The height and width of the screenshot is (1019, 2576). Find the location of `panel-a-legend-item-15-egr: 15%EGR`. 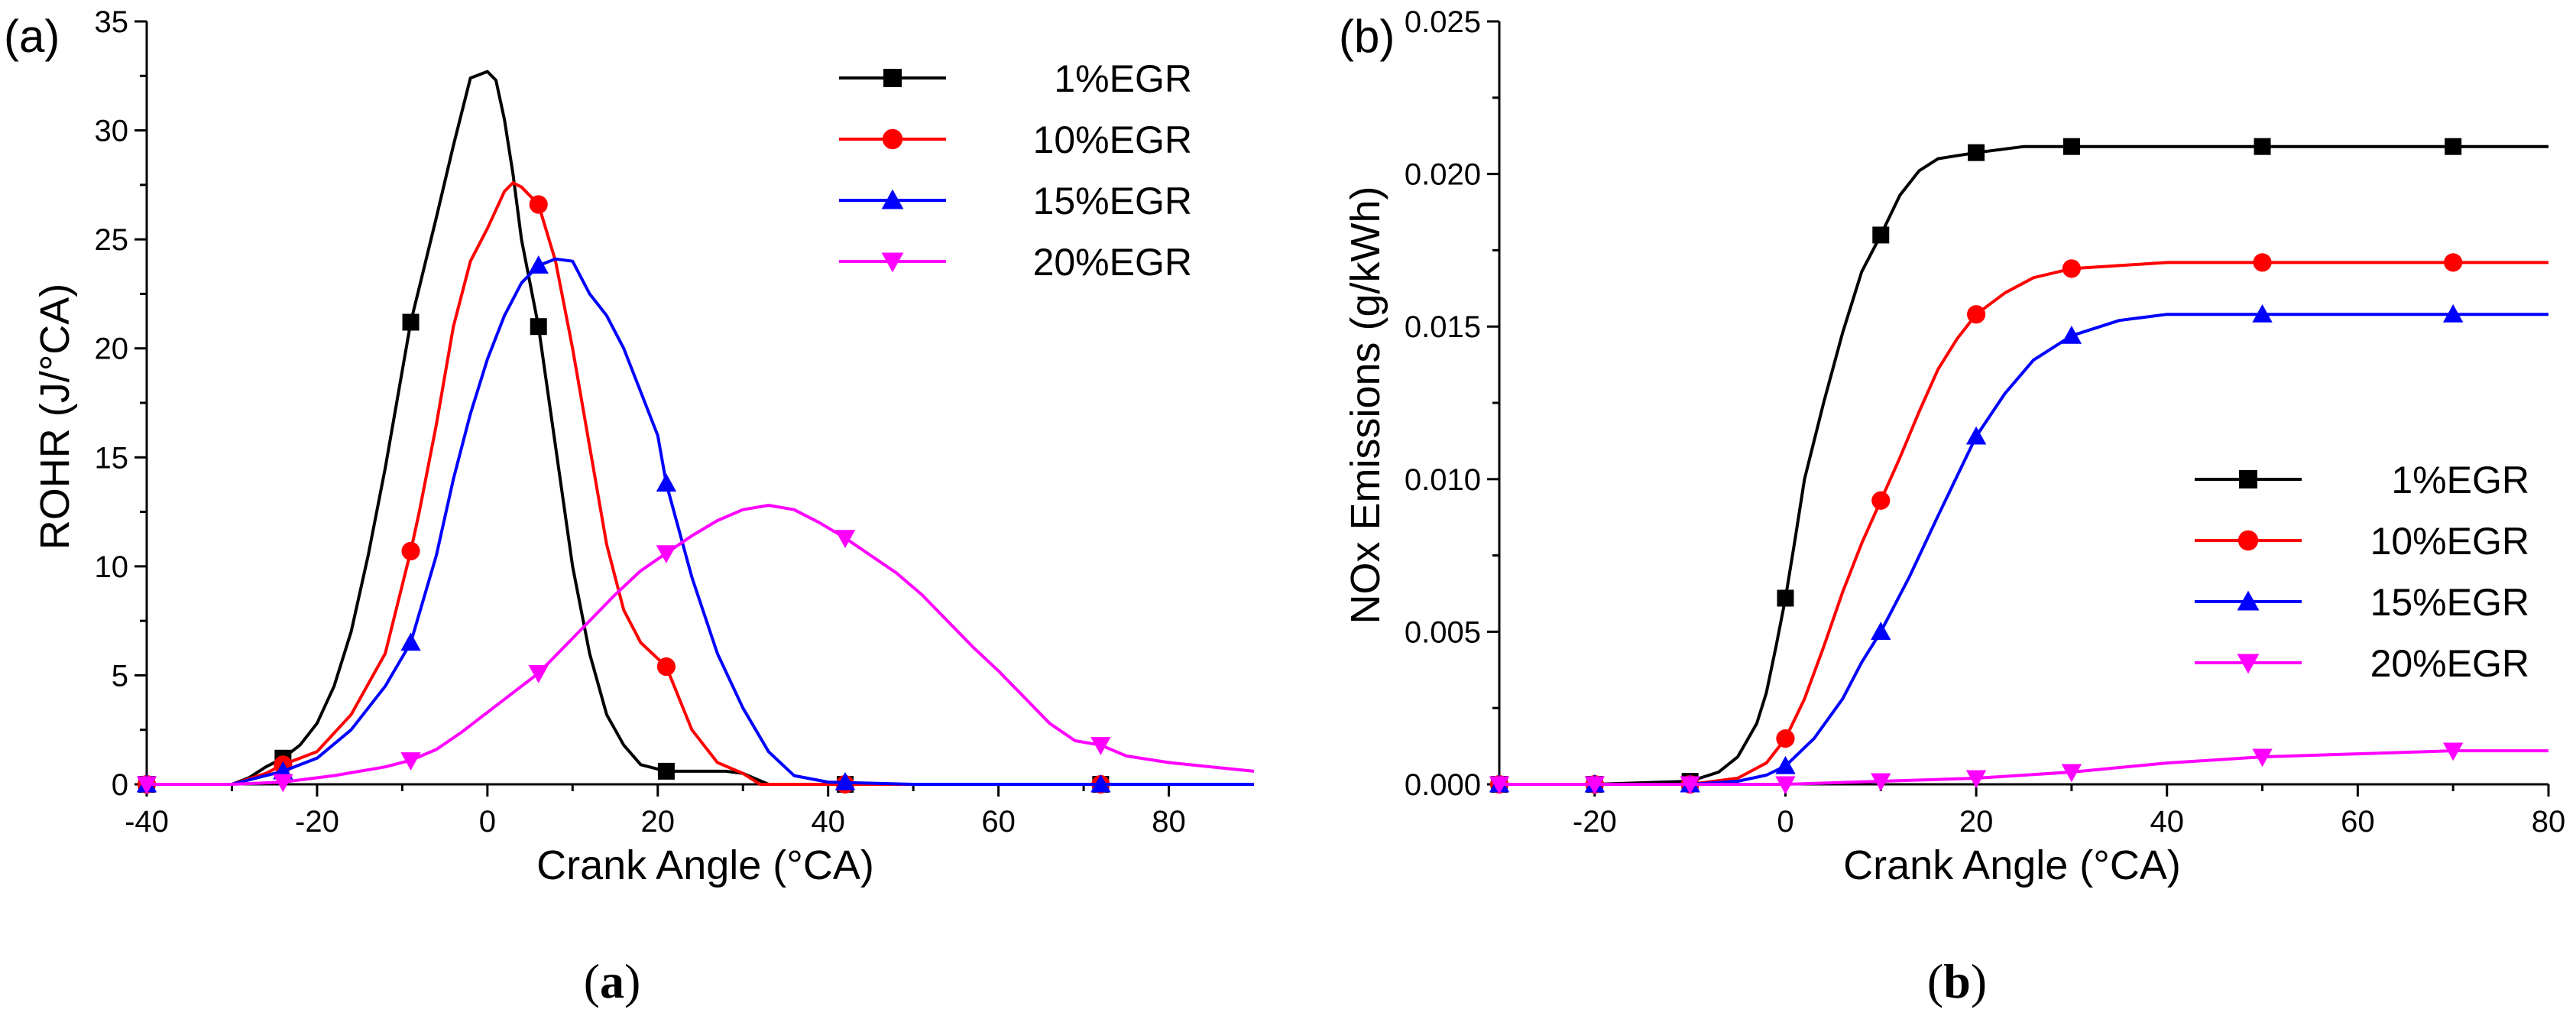

panel-a-legend-item-15-egr: 15%EGR is located at coordinates (1016, 201).